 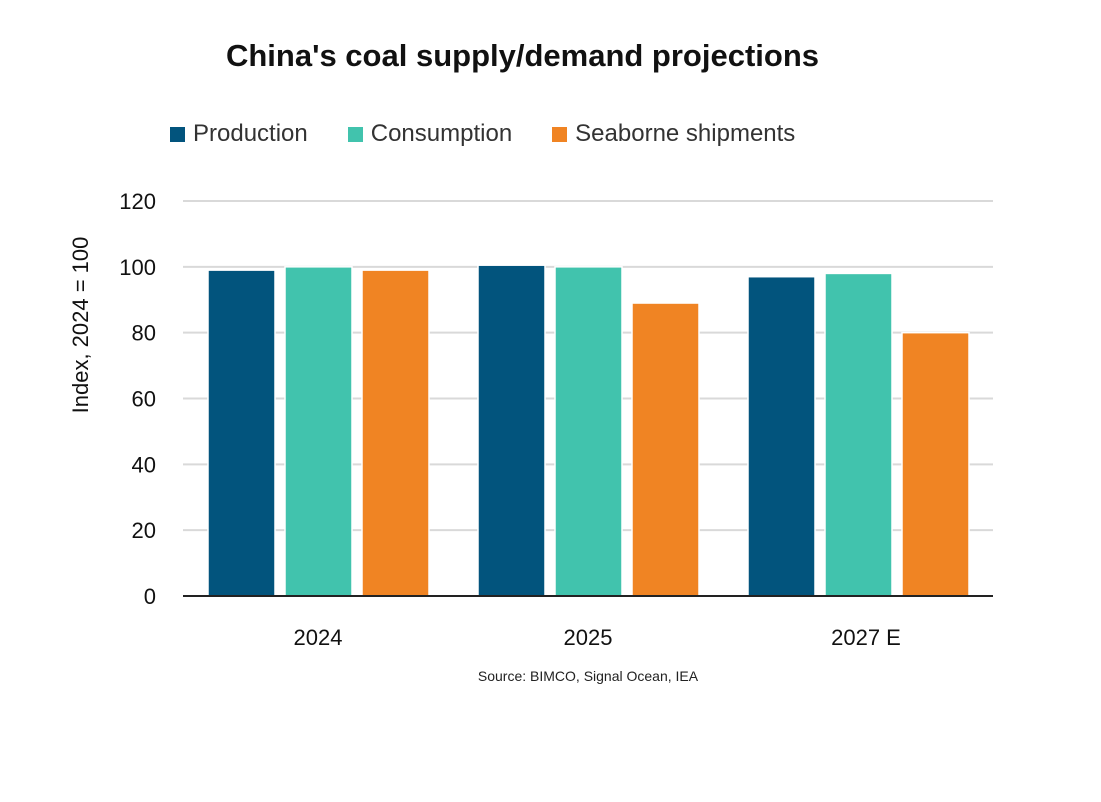 I want to click on y-tick-label: 40, so click(x=144, y=464).